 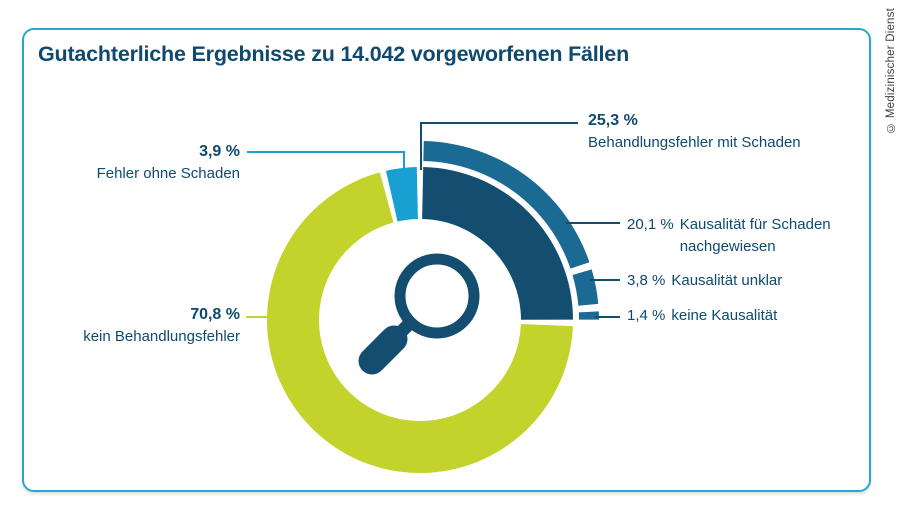 I want to click on percent-keine-kausalitaet: 1,4 %, so click(x=646, y=315).